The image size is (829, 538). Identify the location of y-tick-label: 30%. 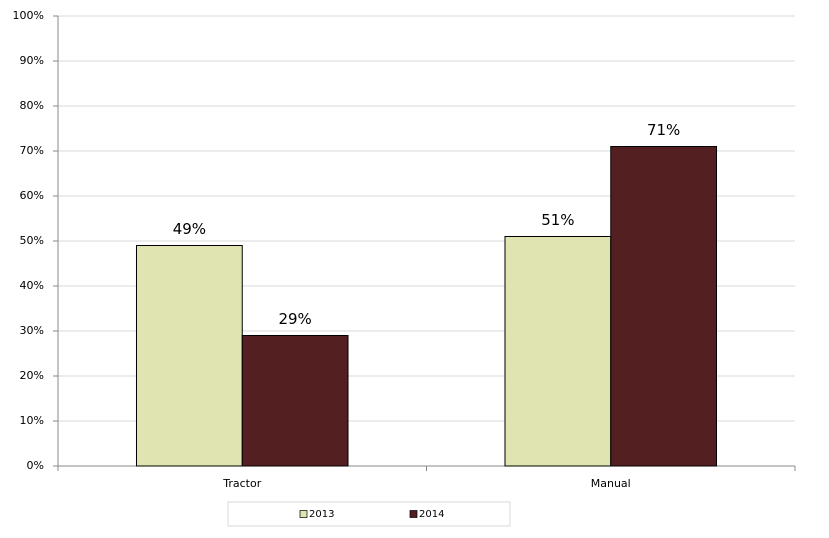
(32, 330).